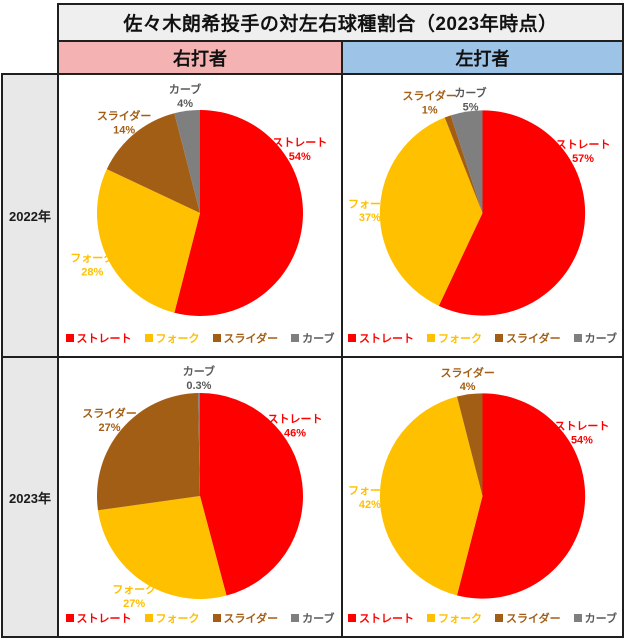 The image size is (626, 640). I want to click on legend-2023-left: ストレート フォーク スライダー カーブ, so click(482, 618).